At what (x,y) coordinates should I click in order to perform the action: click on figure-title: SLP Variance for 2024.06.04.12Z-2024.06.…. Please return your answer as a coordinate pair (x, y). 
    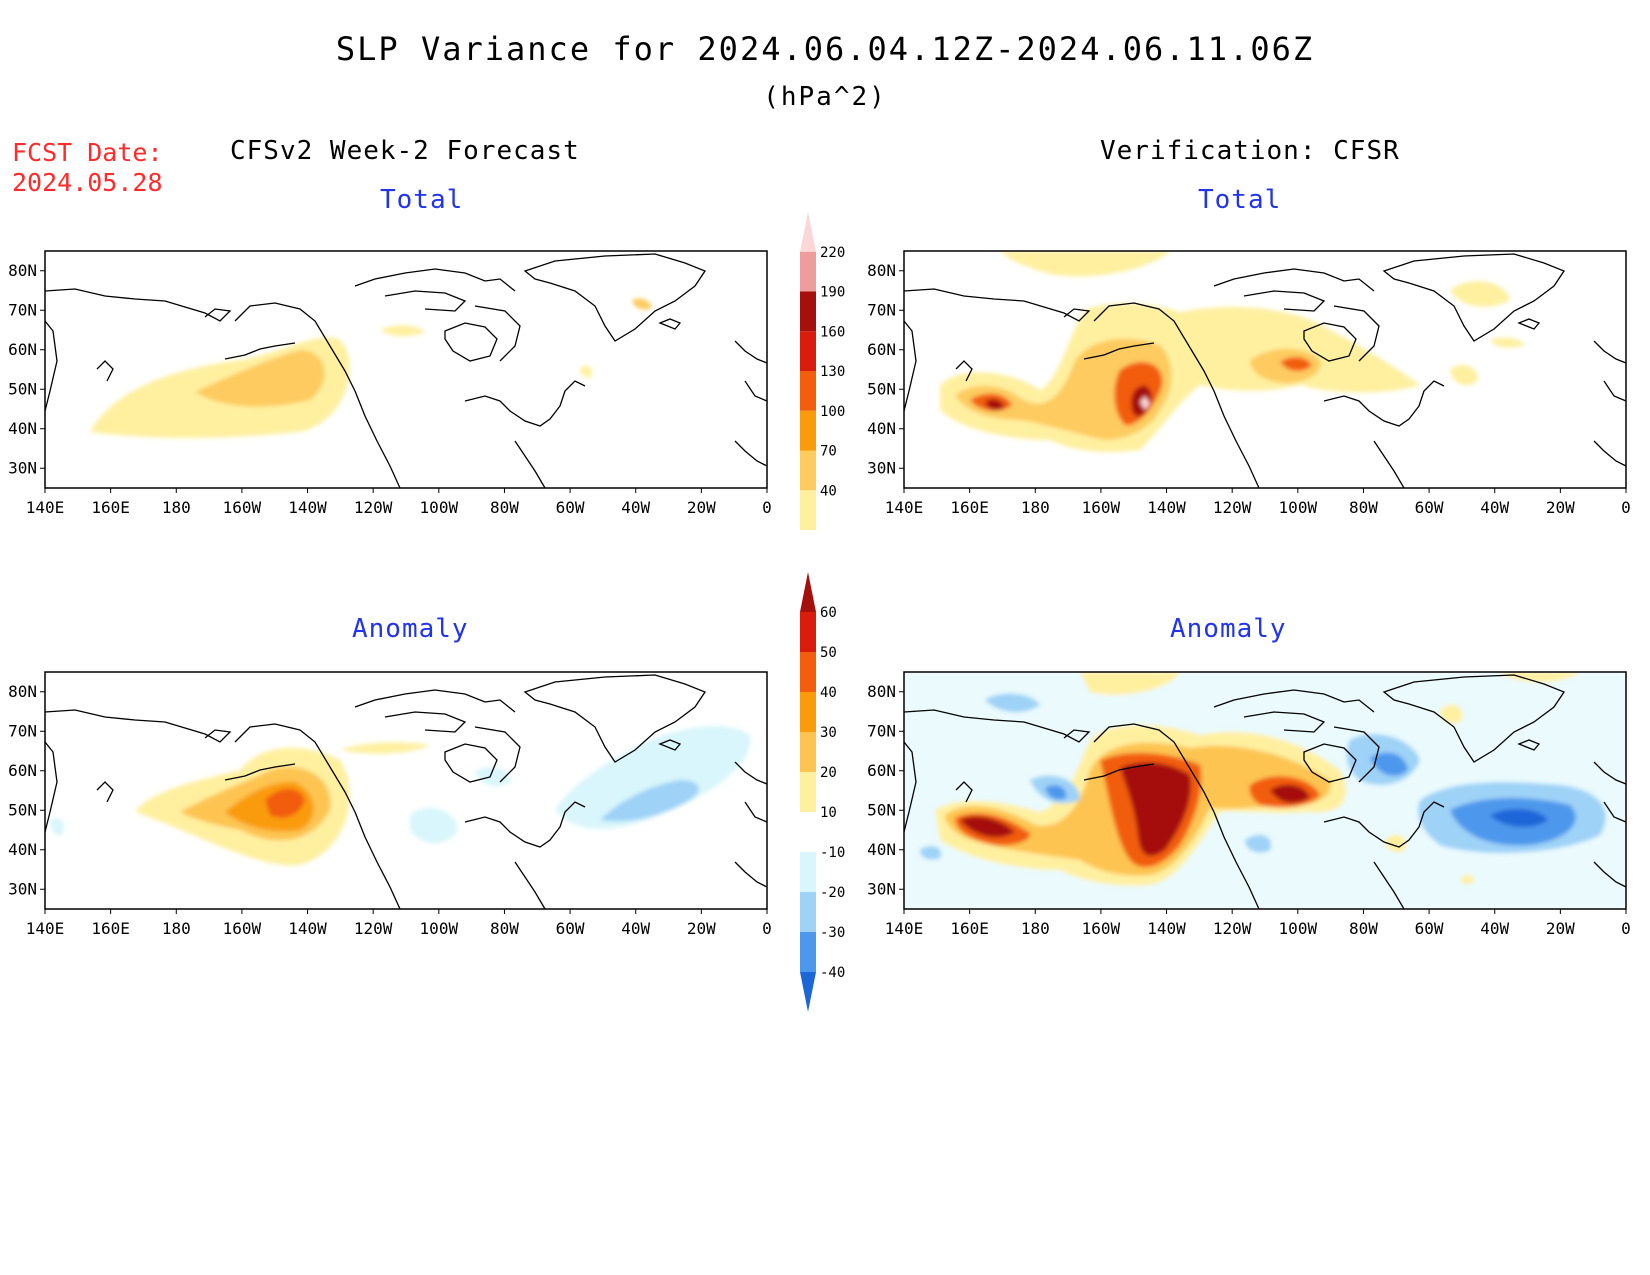
    Looking at the image, I should click on (825, 49).